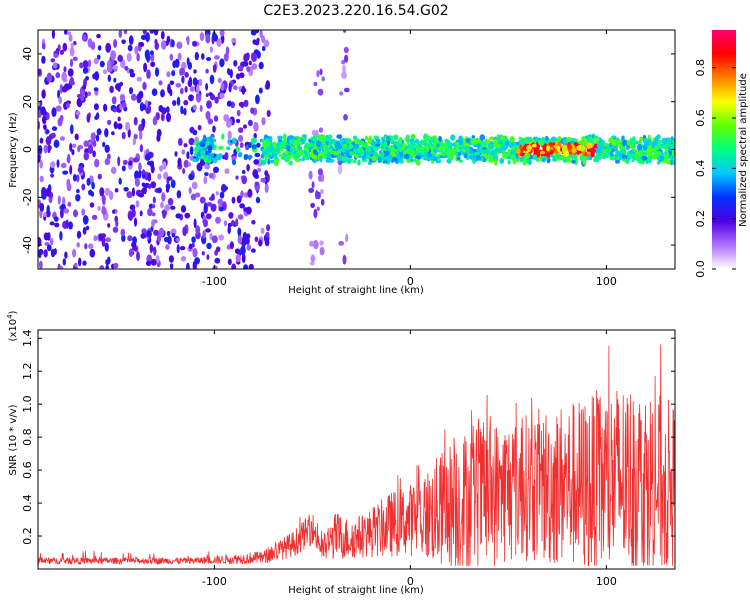 The width and height of the screenshot is (750, 600). What do you see at coordinates (27, 338) in the screenshot?
I see `y-tick-label: 1.4` at bounding box center [27, 338].